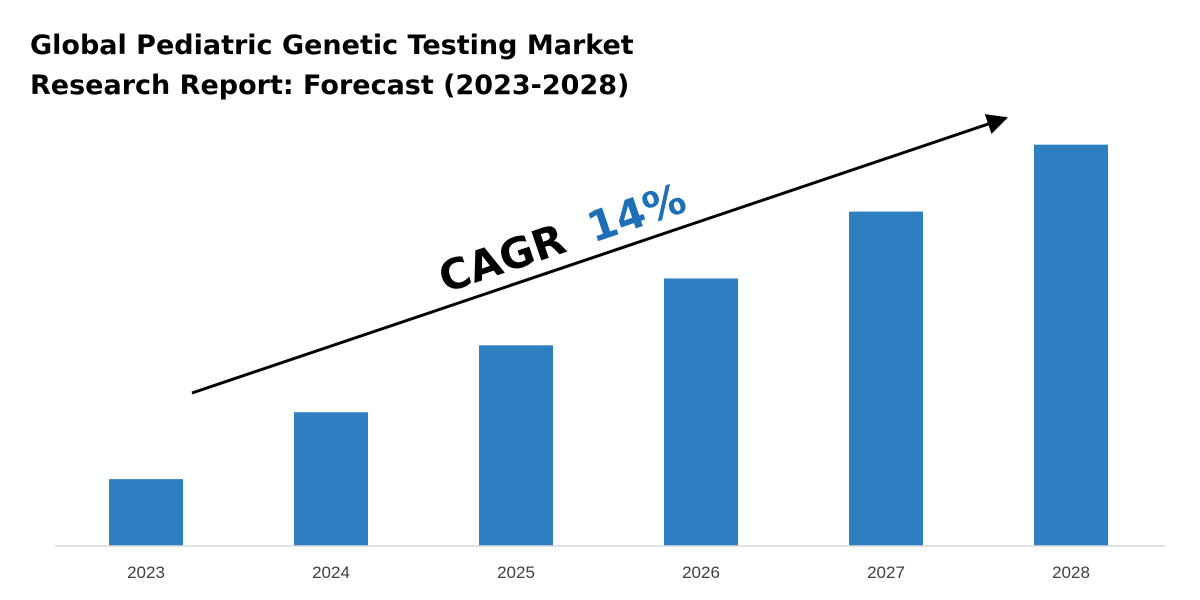 The height and width of the screenshot is (600, 1200). What do you see at coordinates (146, 572) in the screenshot?
I see `x-tick-label-2023: 2023` at bounding box center [146, 572].